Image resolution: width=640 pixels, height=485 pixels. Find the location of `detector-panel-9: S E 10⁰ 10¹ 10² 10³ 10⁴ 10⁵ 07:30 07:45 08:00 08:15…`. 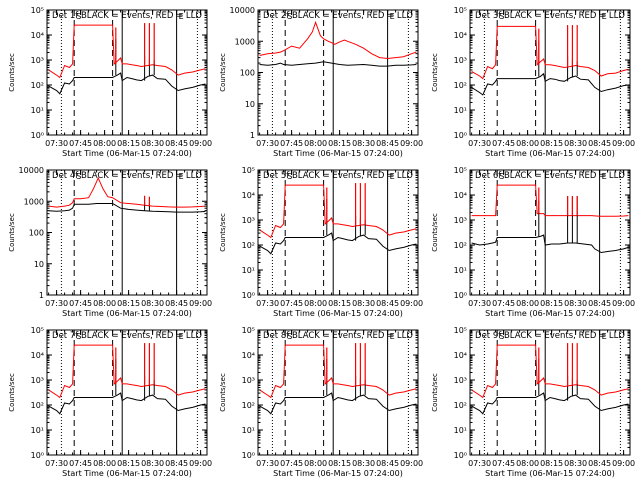

detector-panel-9: S E 10⁰ 10¹ 10² 10³ 10⁴ 10⁵ 07:30 07:45 08:00 08:15… is located at coordinates (533, 402).